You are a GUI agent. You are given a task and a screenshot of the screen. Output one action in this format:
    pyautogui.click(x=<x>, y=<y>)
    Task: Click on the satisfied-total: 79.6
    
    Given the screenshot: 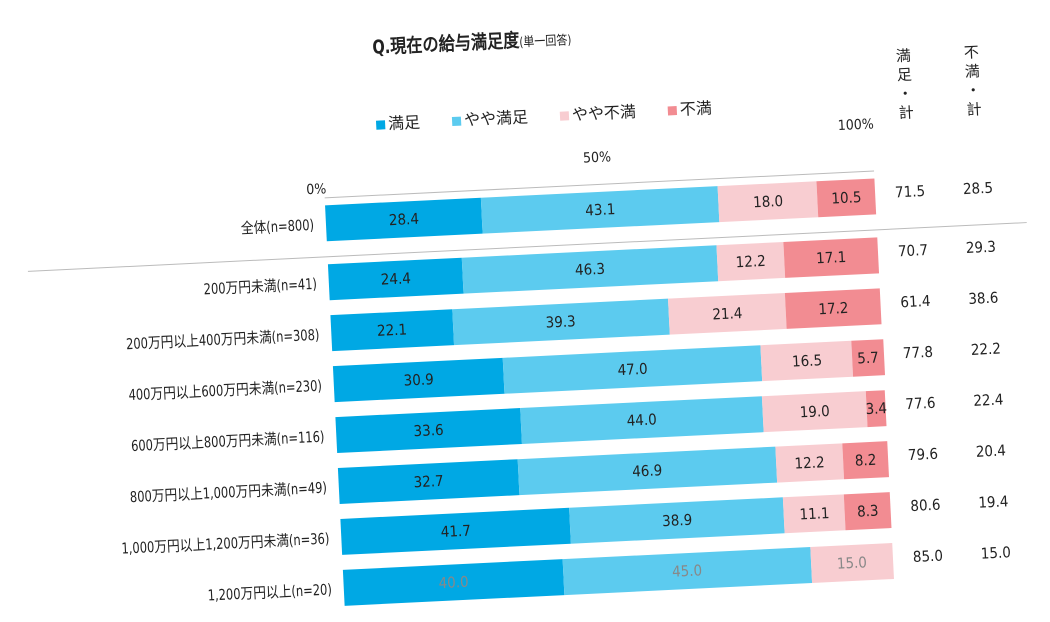 What is the action you would take?
    pyautogui.click(x=923, y=454)
    